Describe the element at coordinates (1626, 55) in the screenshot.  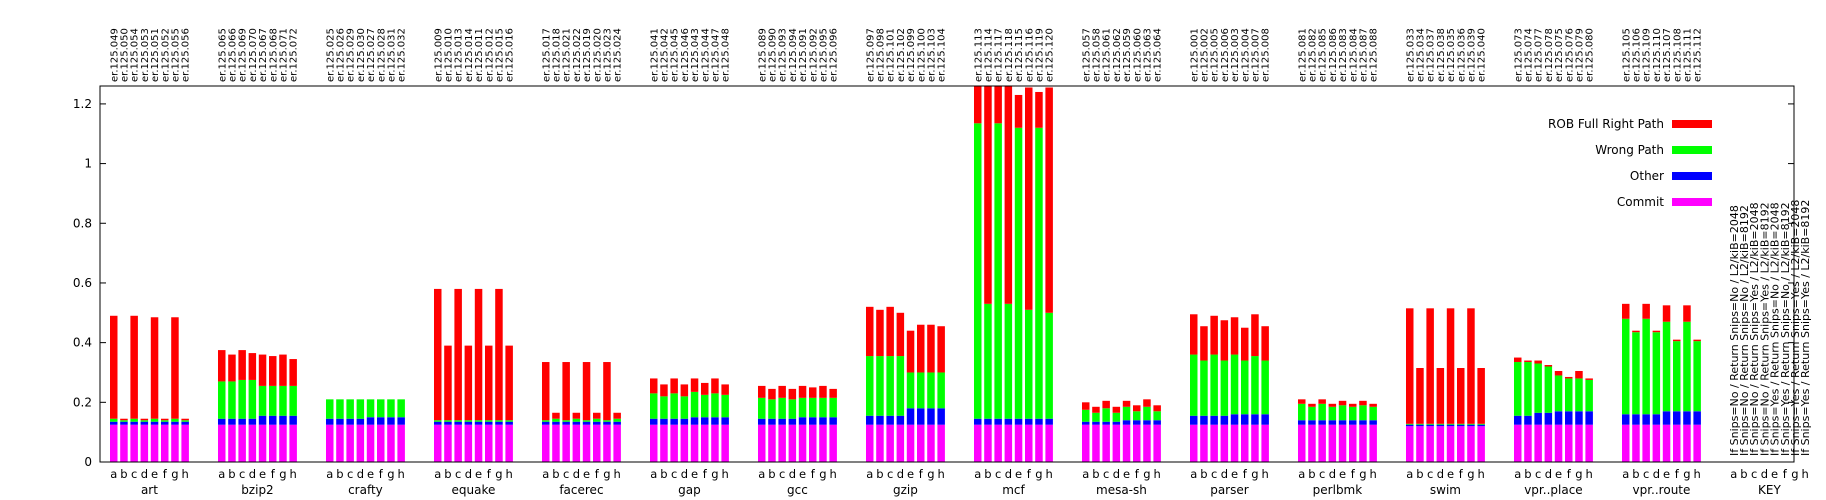
I see `run-label: er.125.105` at that location.